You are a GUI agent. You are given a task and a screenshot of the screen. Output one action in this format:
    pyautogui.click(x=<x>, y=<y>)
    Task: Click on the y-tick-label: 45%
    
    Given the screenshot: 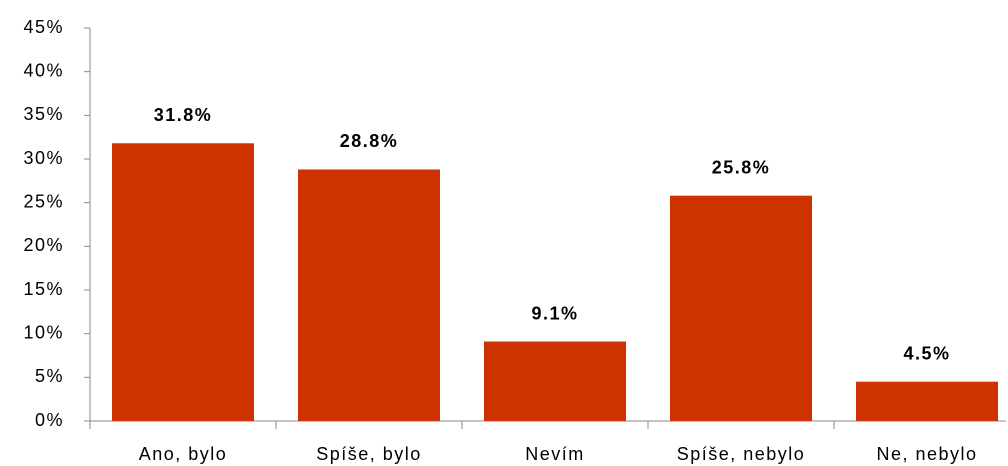 What is the action you would take?
    pyautogui.click(x=43, y=27)
    